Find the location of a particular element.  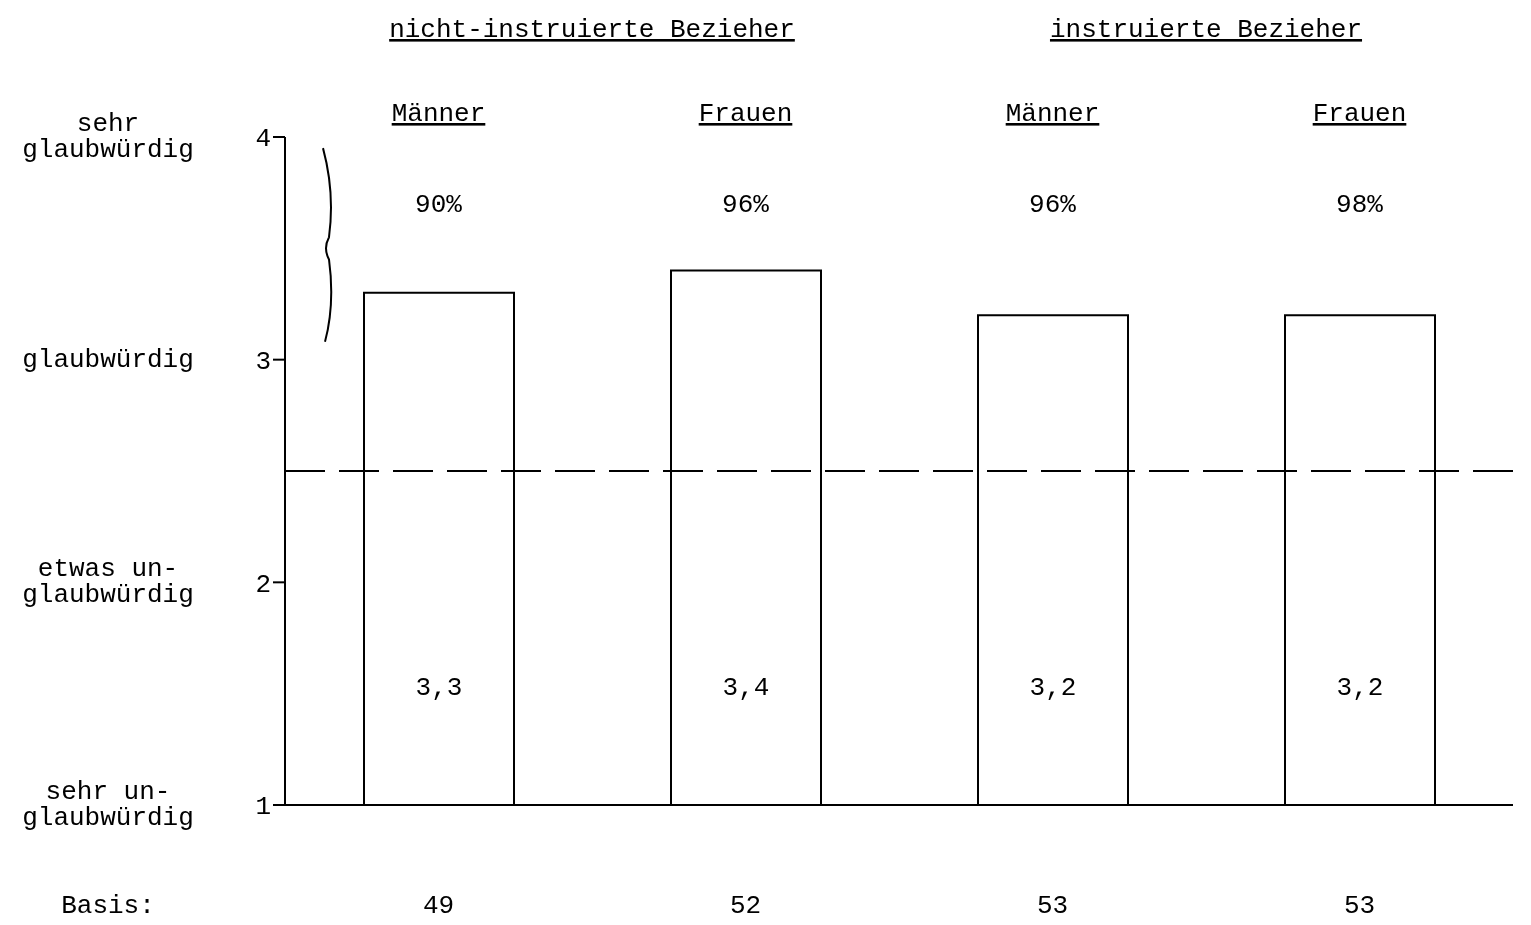

text: sehr un- glaubwürdig is located at coordinates (108, 804).